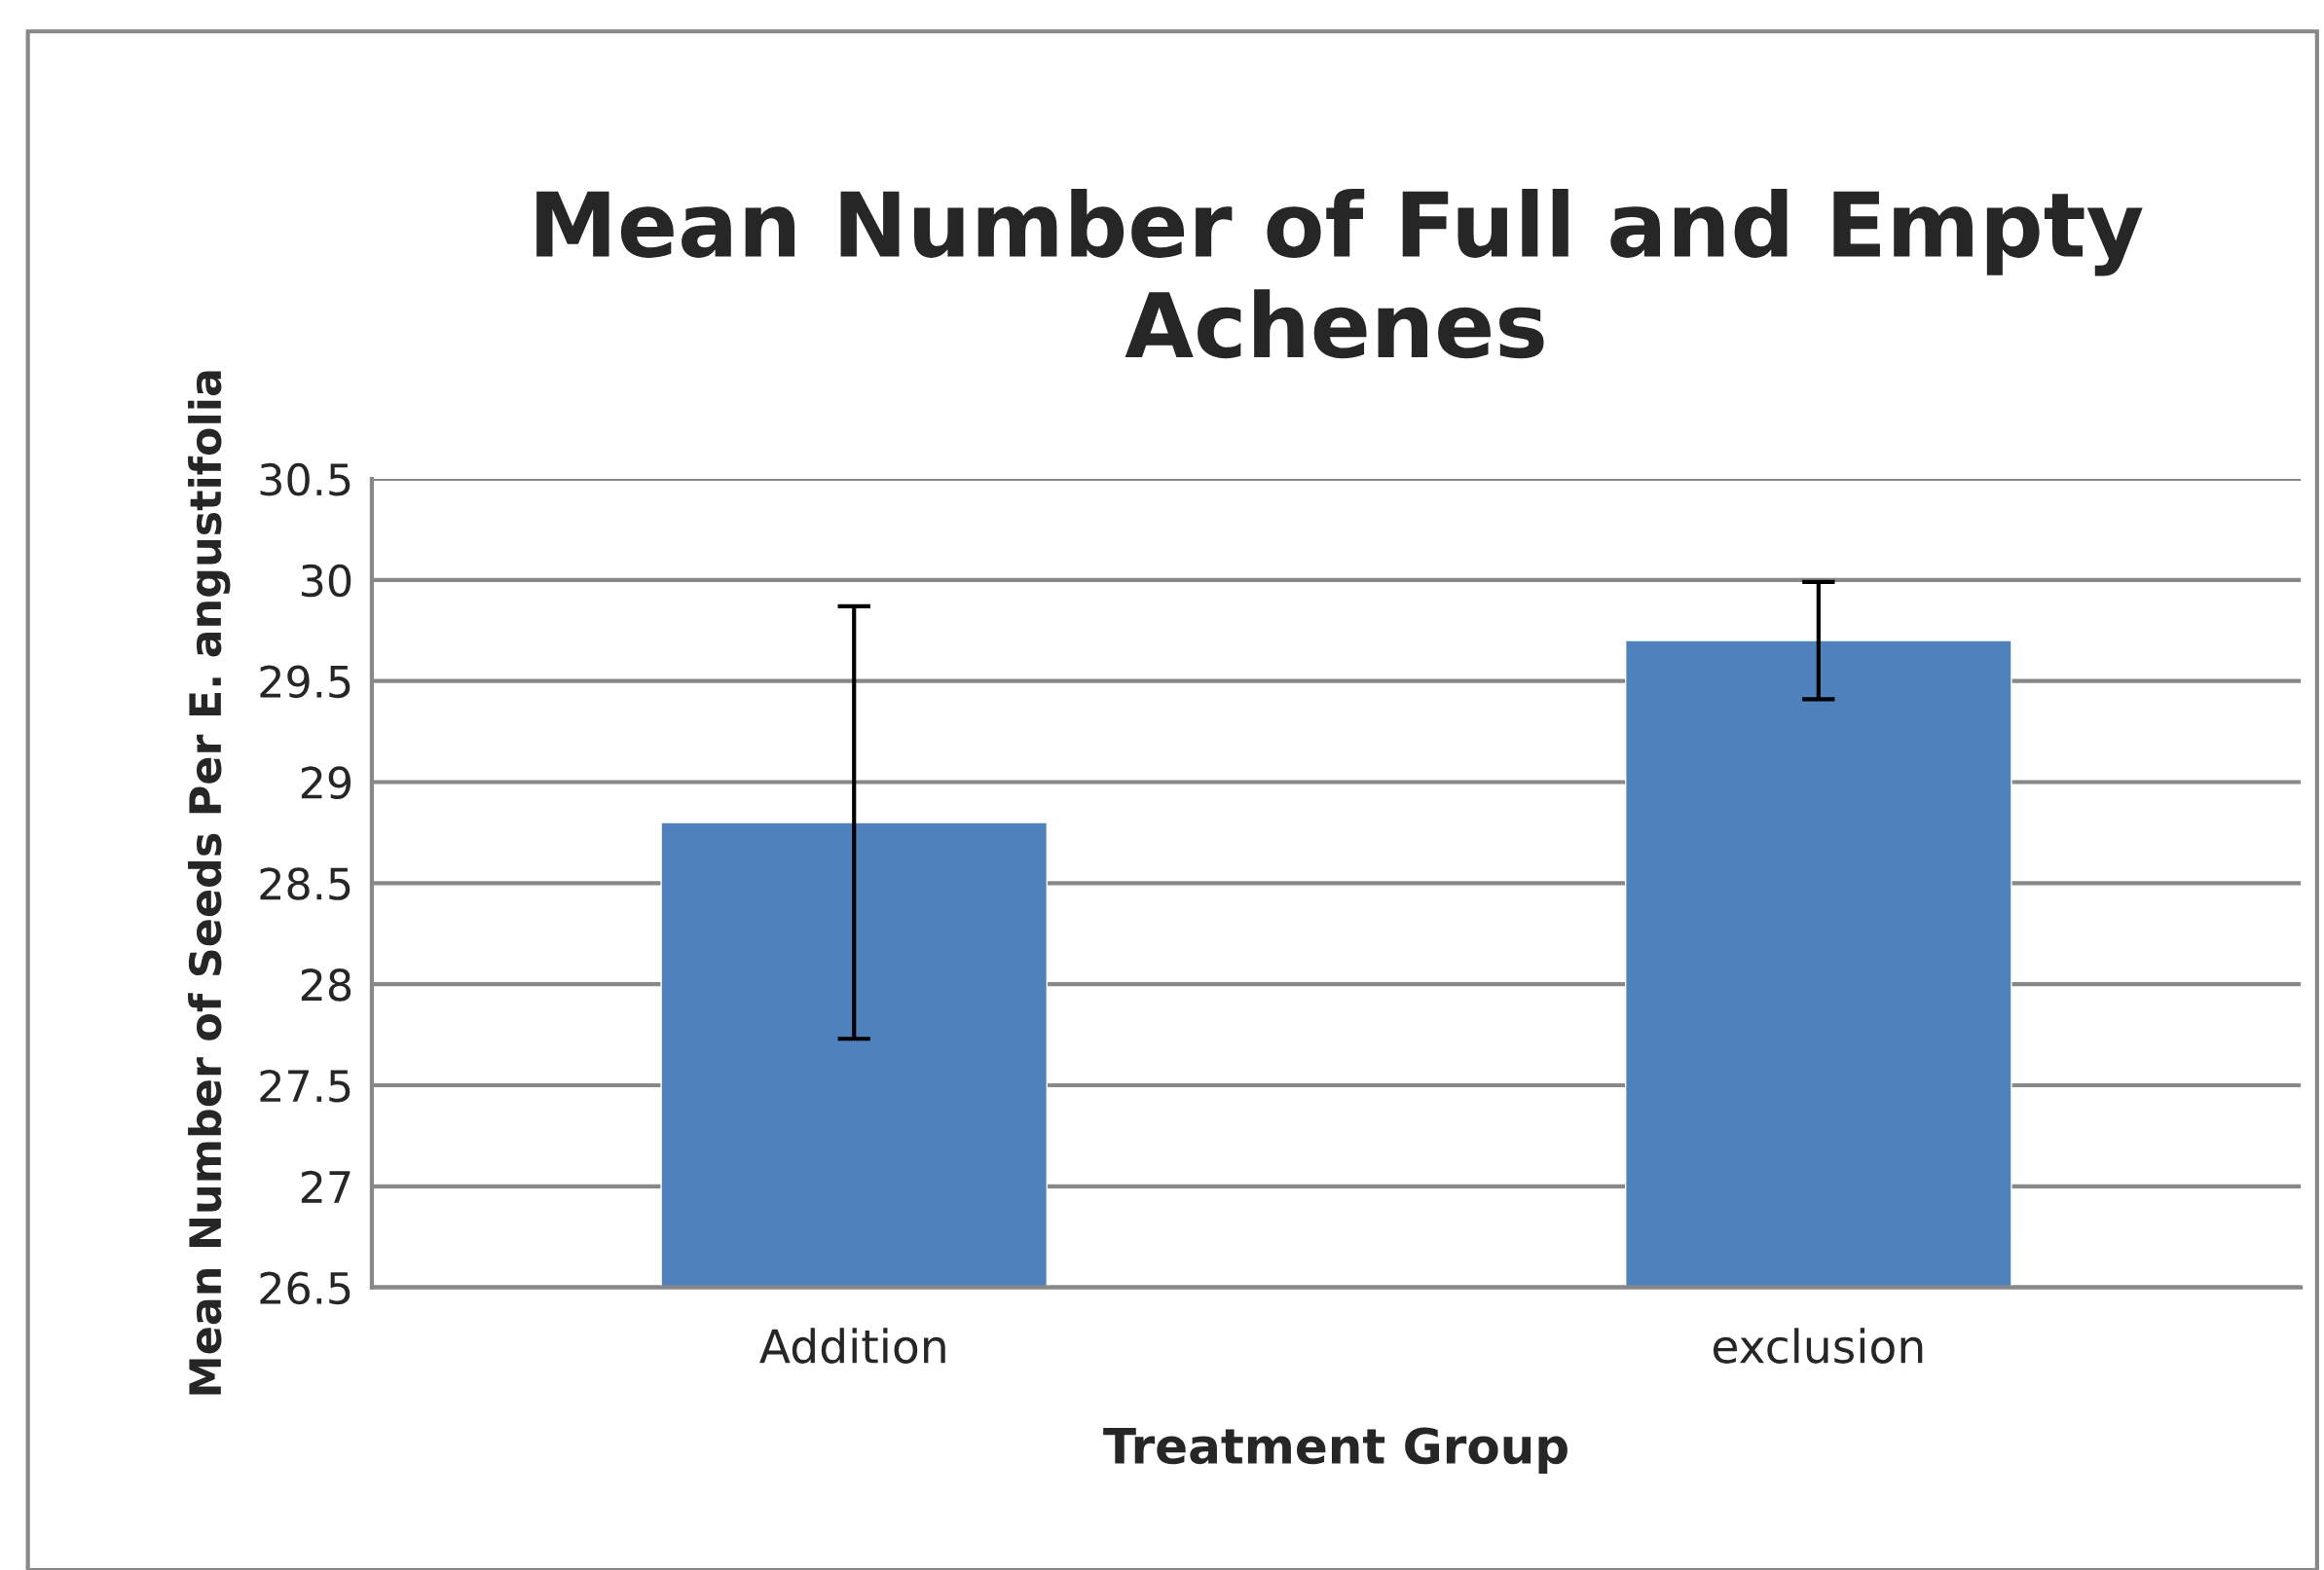 The width and height of the screenshot is (2324, 1570). What do you see at coordinates (325, 1186) in the screenshot?
I see `y-tick-label: 27` at bounding box center [325, 1186].